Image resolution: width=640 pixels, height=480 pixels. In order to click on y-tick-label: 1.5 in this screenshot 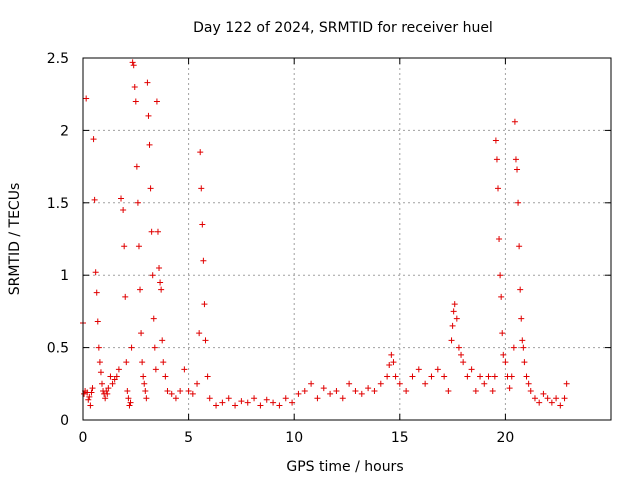, I will do `click(58, 204)`.